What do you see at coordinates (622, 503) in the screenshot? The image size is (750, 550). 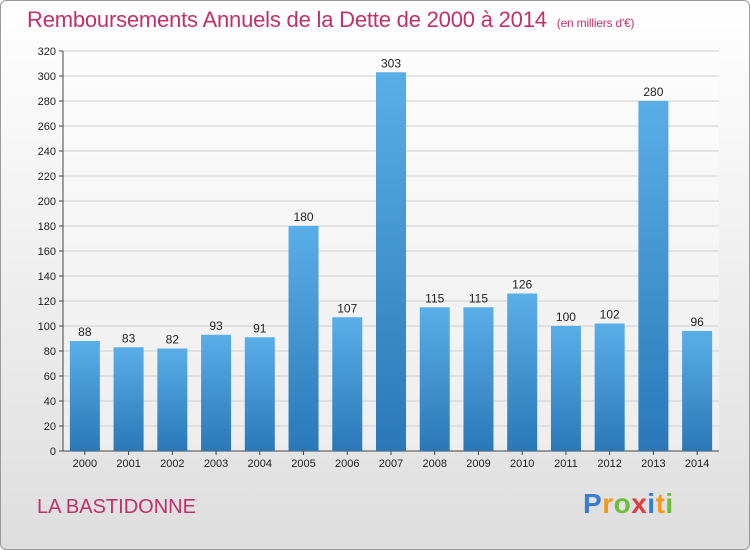 I see `logo-letter: o` at bounding box center [622, 503].